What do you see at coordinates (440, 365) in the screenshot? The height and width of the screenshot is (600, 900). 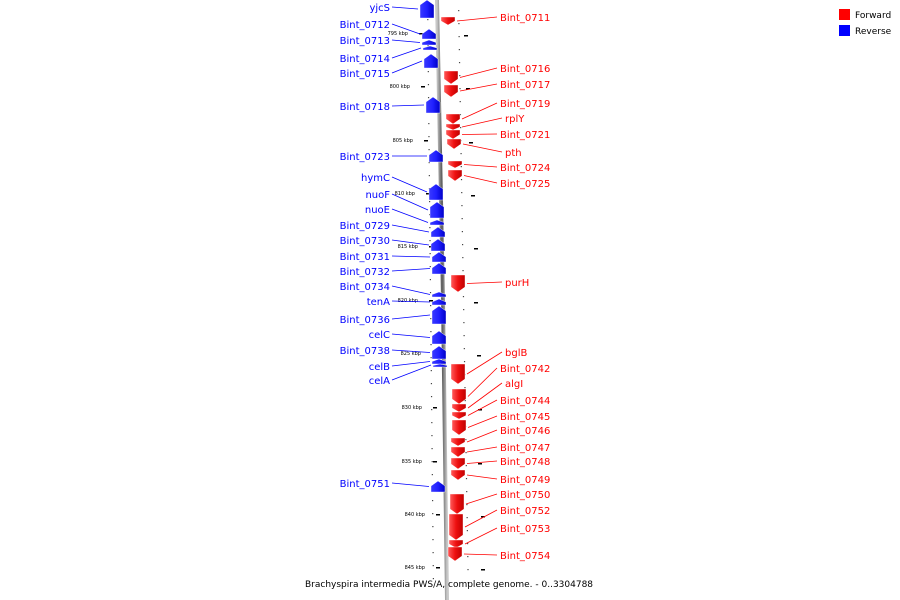 I see `gene-cela` at bounding box center [440, 365].